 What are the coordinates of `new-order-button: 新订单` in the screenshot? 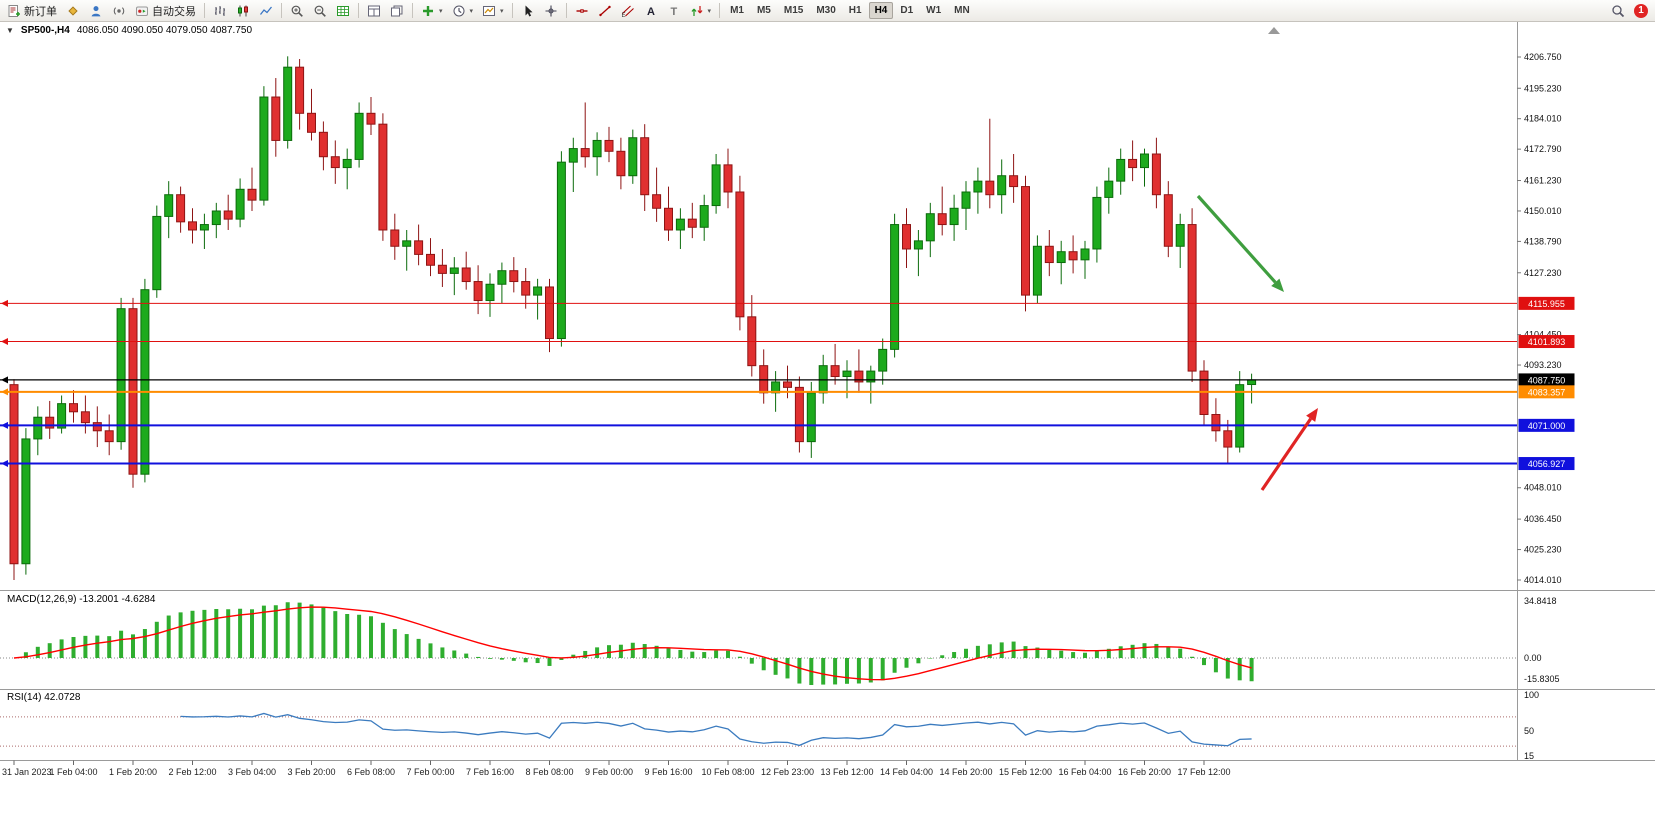 It's located at (32, 10).